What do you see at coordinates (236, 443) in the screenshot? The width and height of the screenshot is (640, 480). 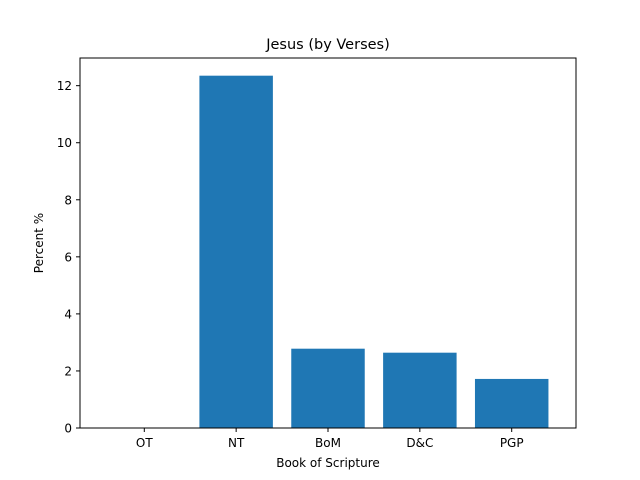 I see `x-tick-label: NT` at bounding box center [236, 443].